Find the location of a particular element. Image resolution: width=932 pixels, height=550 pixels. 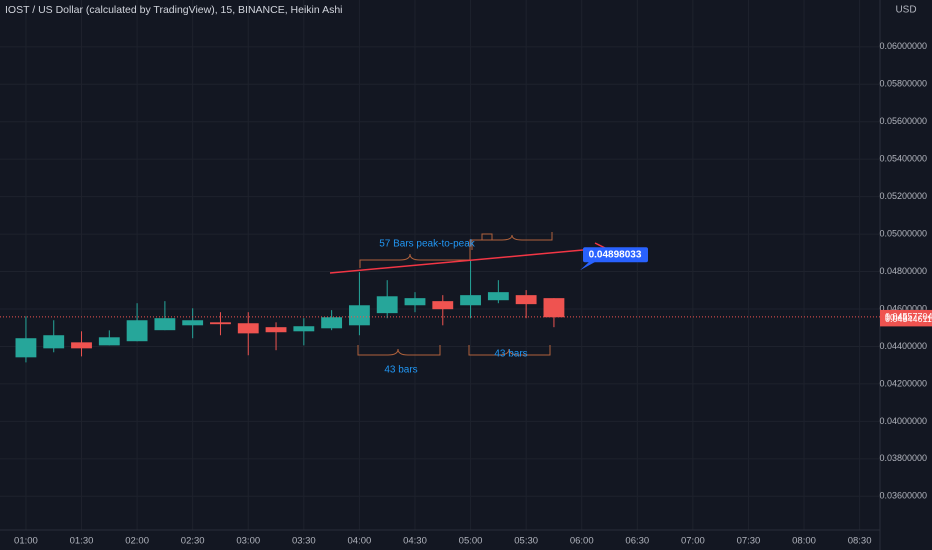

x-tick-label: 01:00 is located at coordinates (26, 541).